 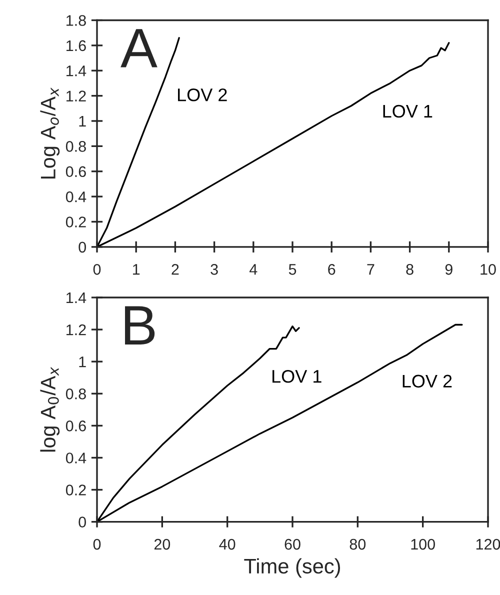 What do you see at coordinates (332, 269) in the screenshot?
I see `x-tick-label: 6` at bounding box center [332, 269].